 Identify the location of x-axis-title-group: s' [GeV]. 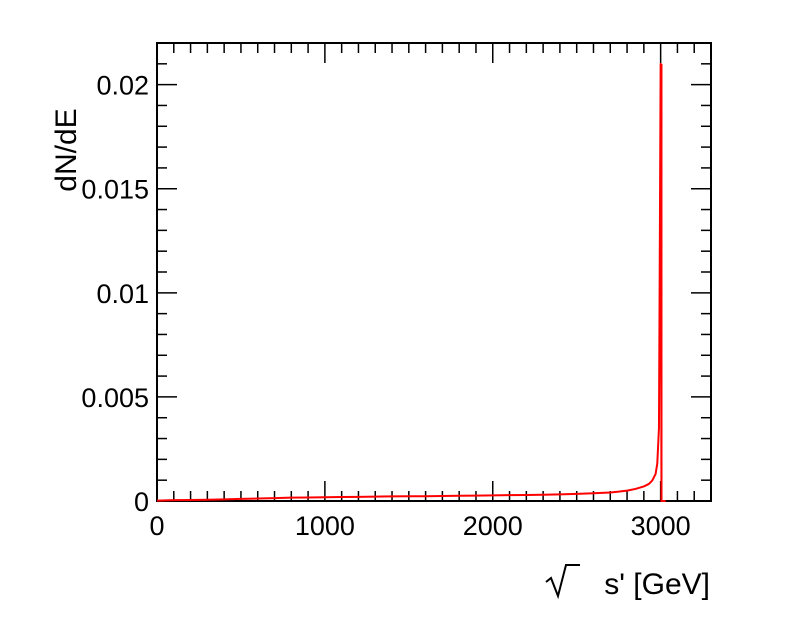
(627, 582).